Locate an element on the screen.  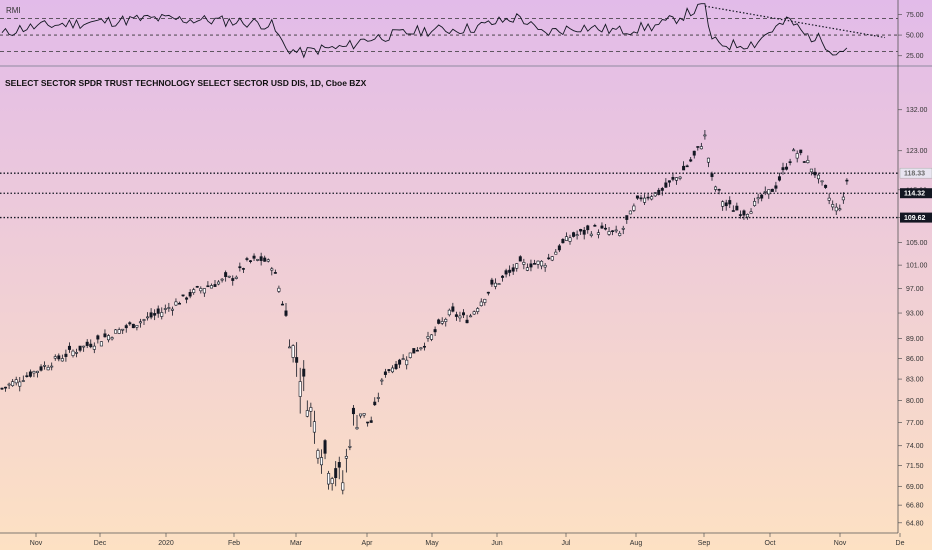
price-level-badge-label: 109.62 is located at coordinates (915, 218).